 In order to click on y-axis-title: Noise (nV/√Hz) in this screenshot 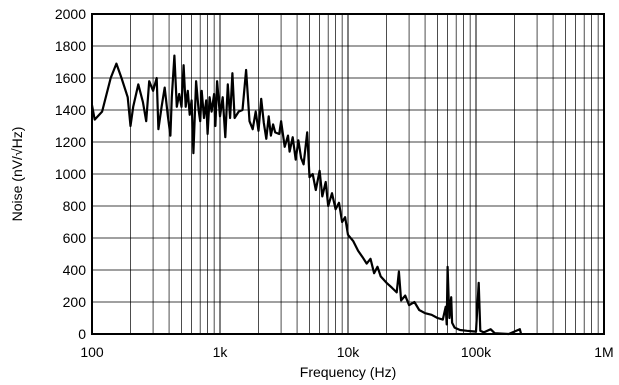, I will do `click(17, 174)`.